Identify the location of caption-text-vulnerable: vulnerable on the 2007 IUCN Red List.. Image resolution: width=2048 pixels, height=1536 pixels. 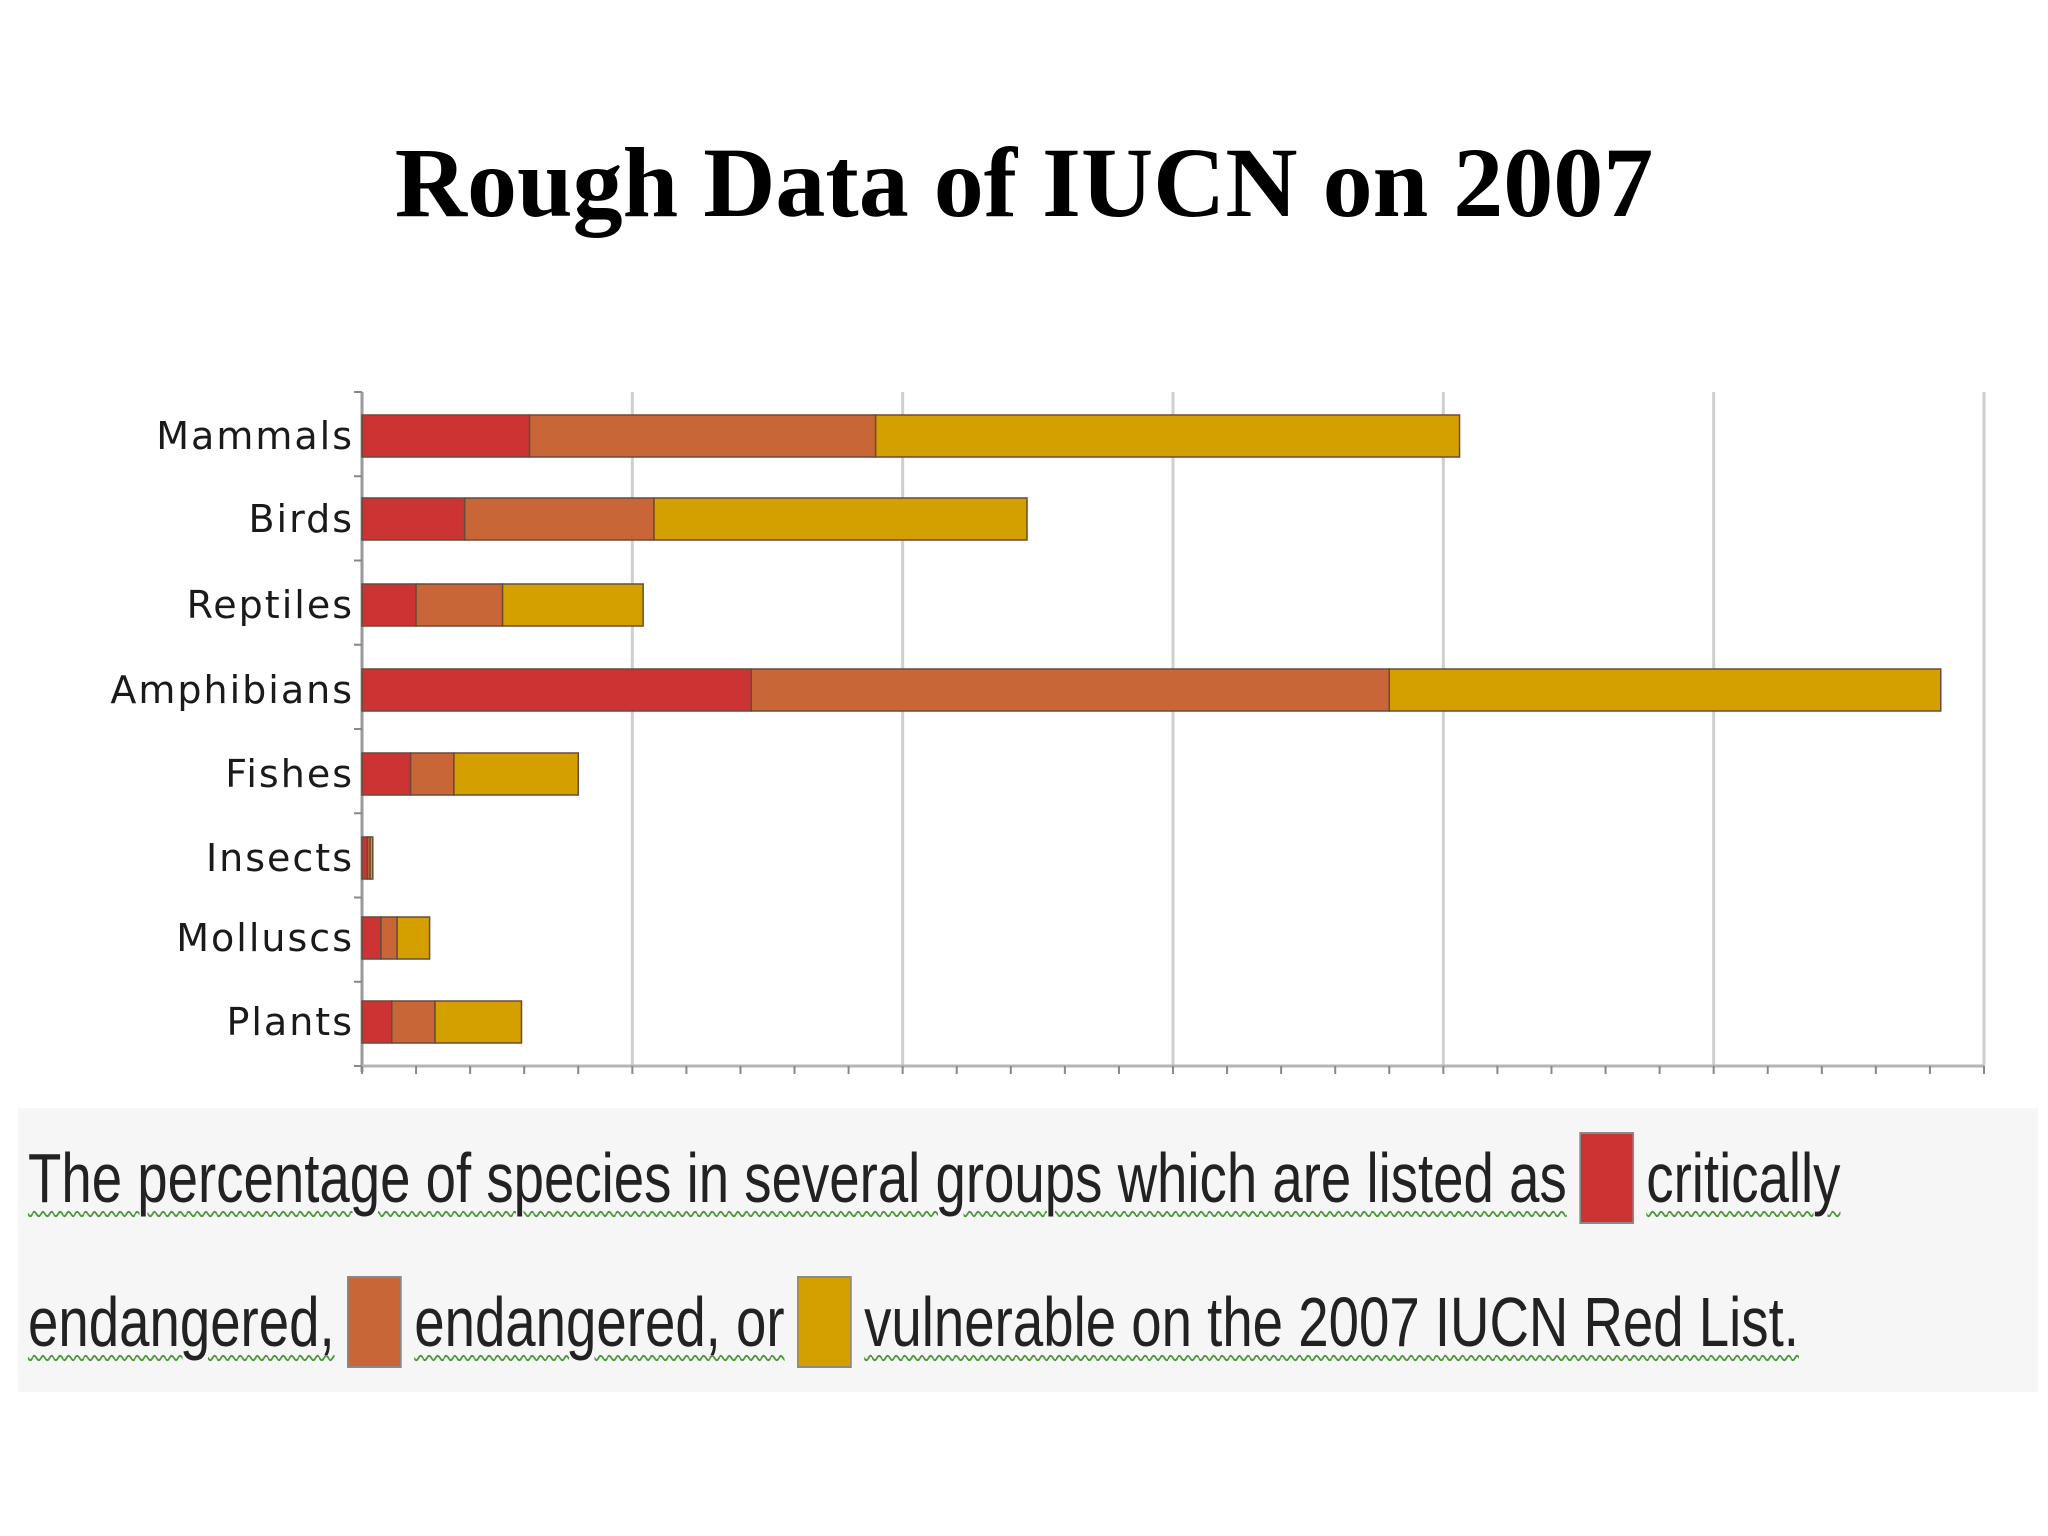
(1331, 1322).